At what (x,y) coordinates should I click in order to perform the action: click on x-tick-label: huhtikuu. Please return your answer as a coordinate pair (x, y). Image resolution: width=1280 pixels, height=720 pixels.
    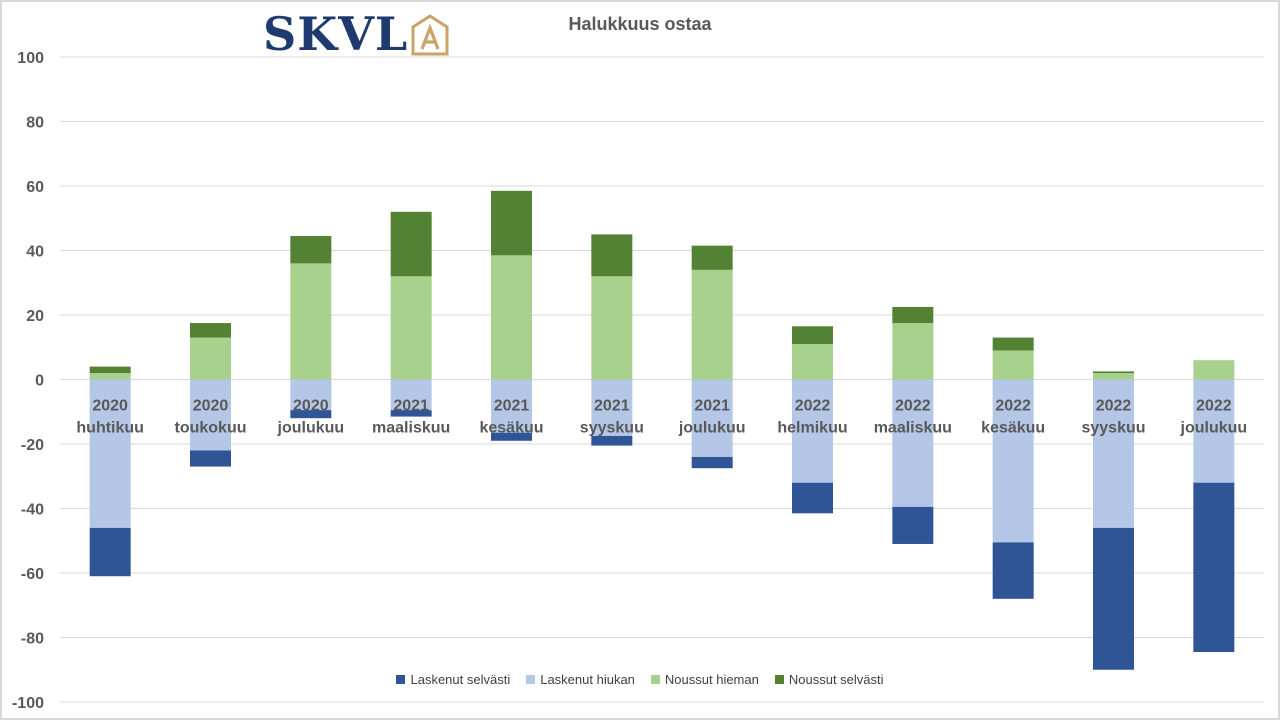
    Looking at the image, I should click on (110, 428).